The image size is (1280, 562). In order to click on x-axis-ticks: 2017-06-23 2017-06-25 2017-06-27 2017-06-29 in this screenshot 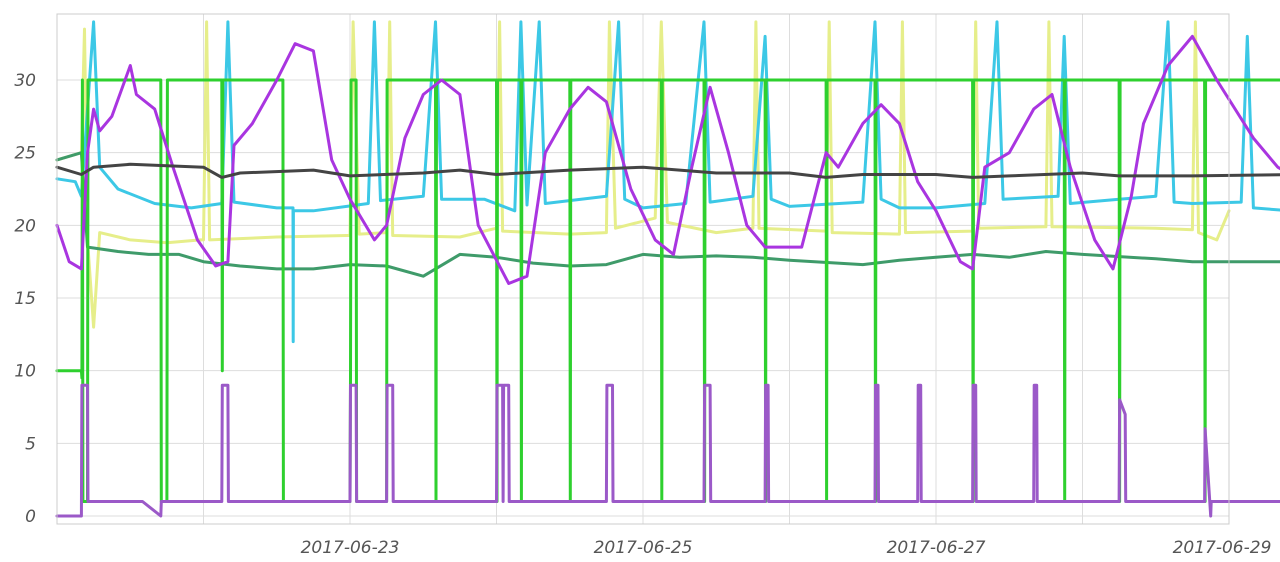, I will do `click(786, 548)`.